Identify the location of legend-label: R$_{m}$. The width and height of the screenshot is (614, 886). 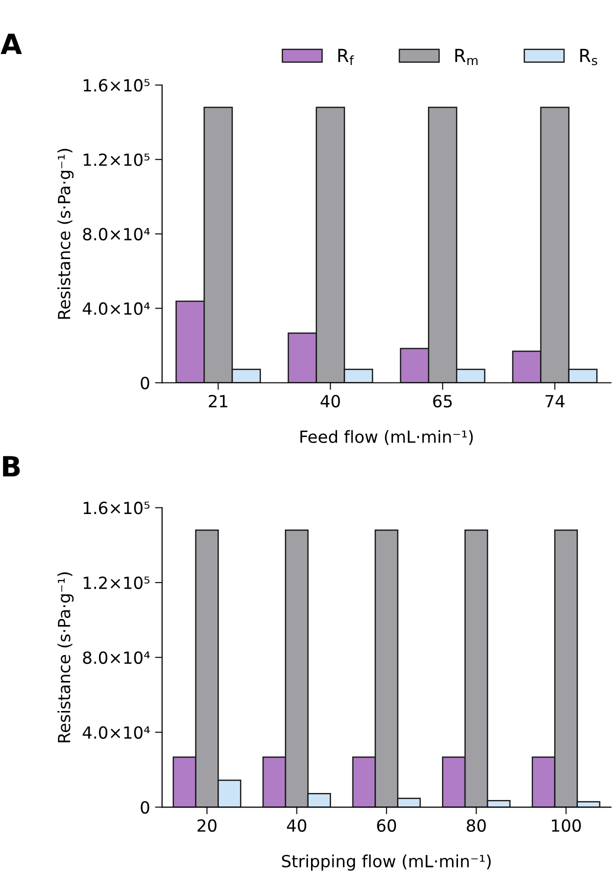
(466, 57).